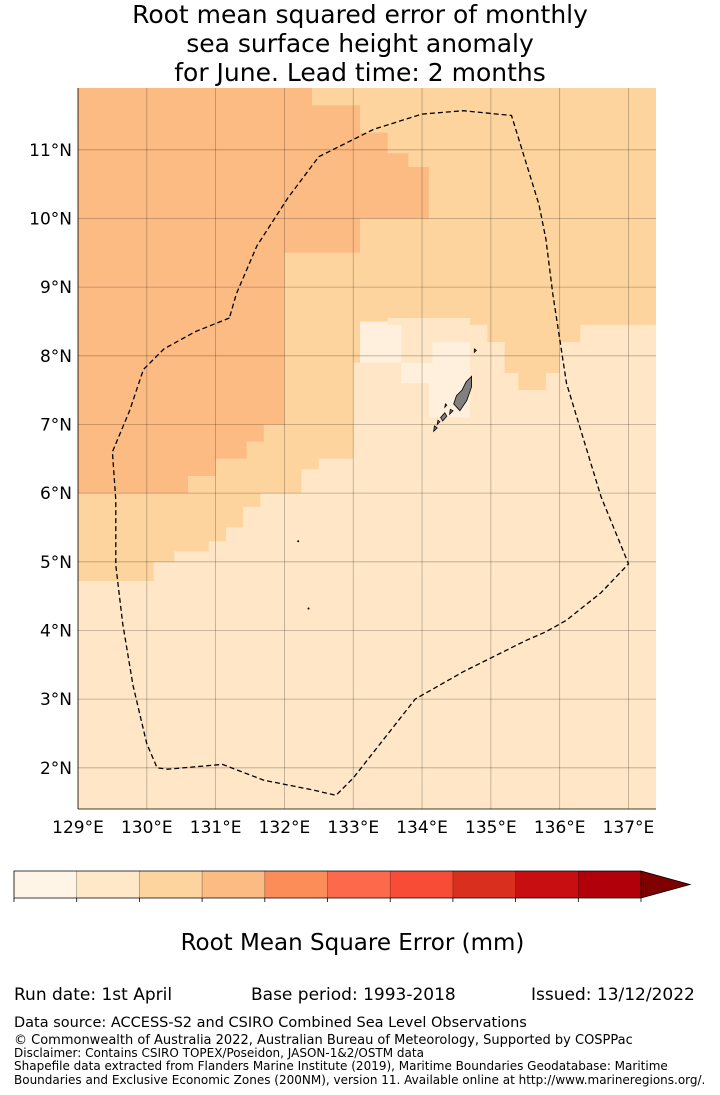  What do you see at coordinates (56, 631) in the screenshot?
I see `y-tick-label-2: 4°N` at bounding box center [56, 631].